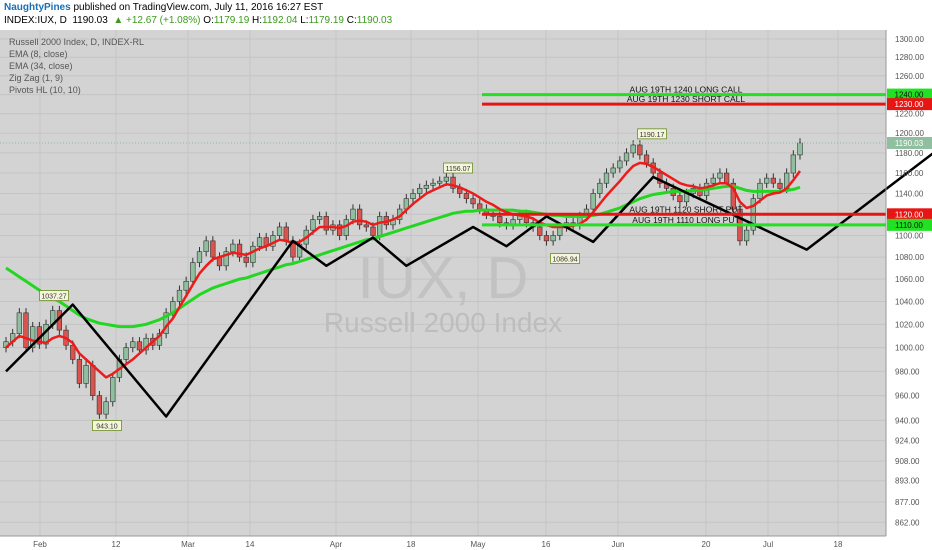  I want to click on last-price-tag, so click(909, 142).